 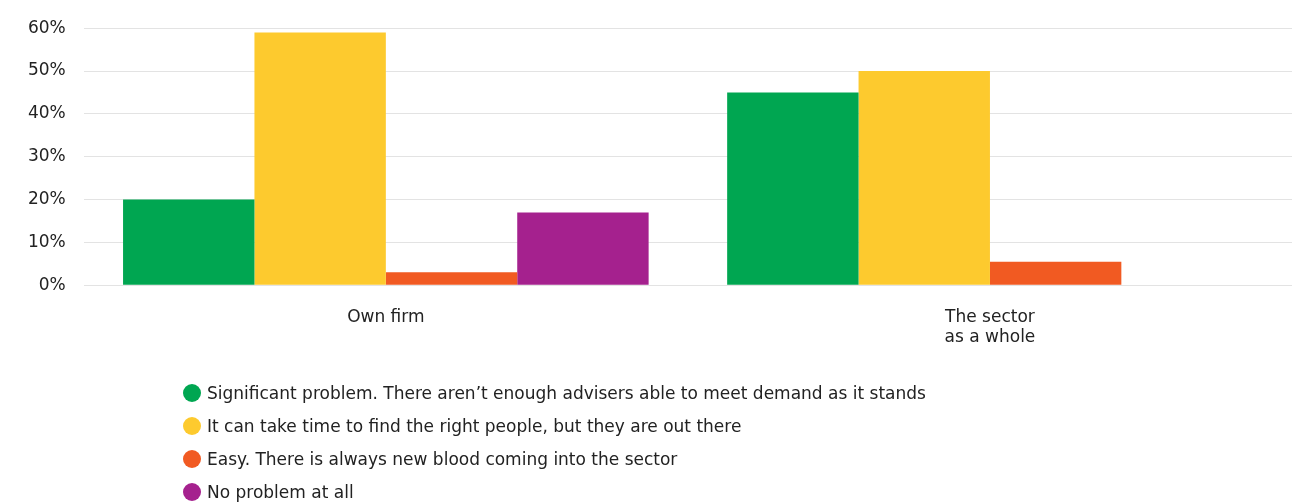 I want to click on y-tick-label: 50%, so click(x=46, y=69).